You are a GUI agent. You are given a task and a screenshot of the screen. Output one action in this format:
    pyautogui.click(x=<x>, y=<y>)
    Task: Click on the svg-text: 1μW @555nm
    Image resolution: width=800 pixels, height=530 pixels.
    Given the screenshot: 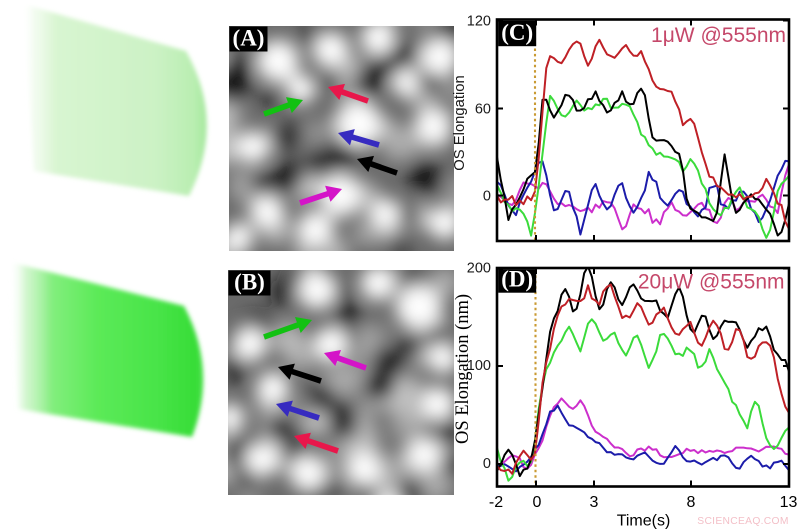 What is the action you would take?
    pyautogui.click(x=718, y=35)
    